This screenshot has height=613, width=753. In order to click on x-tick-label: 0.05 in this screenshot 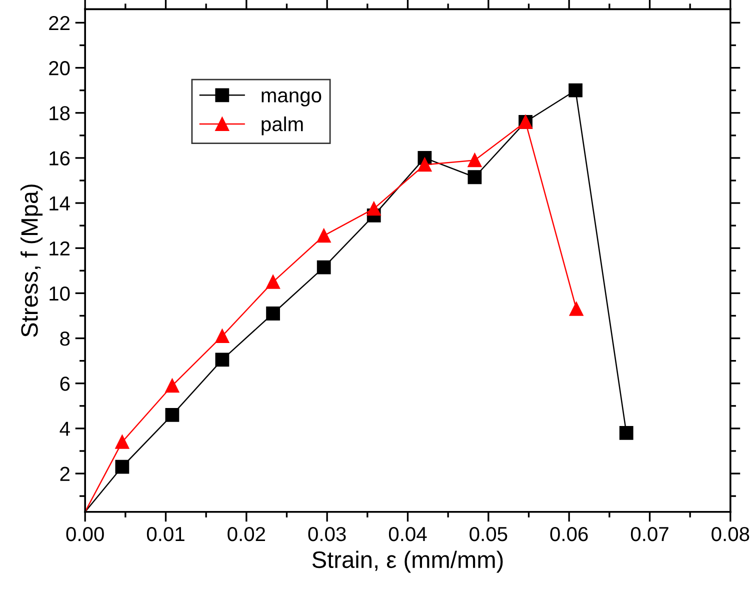, I will do `click(489, 534)`.